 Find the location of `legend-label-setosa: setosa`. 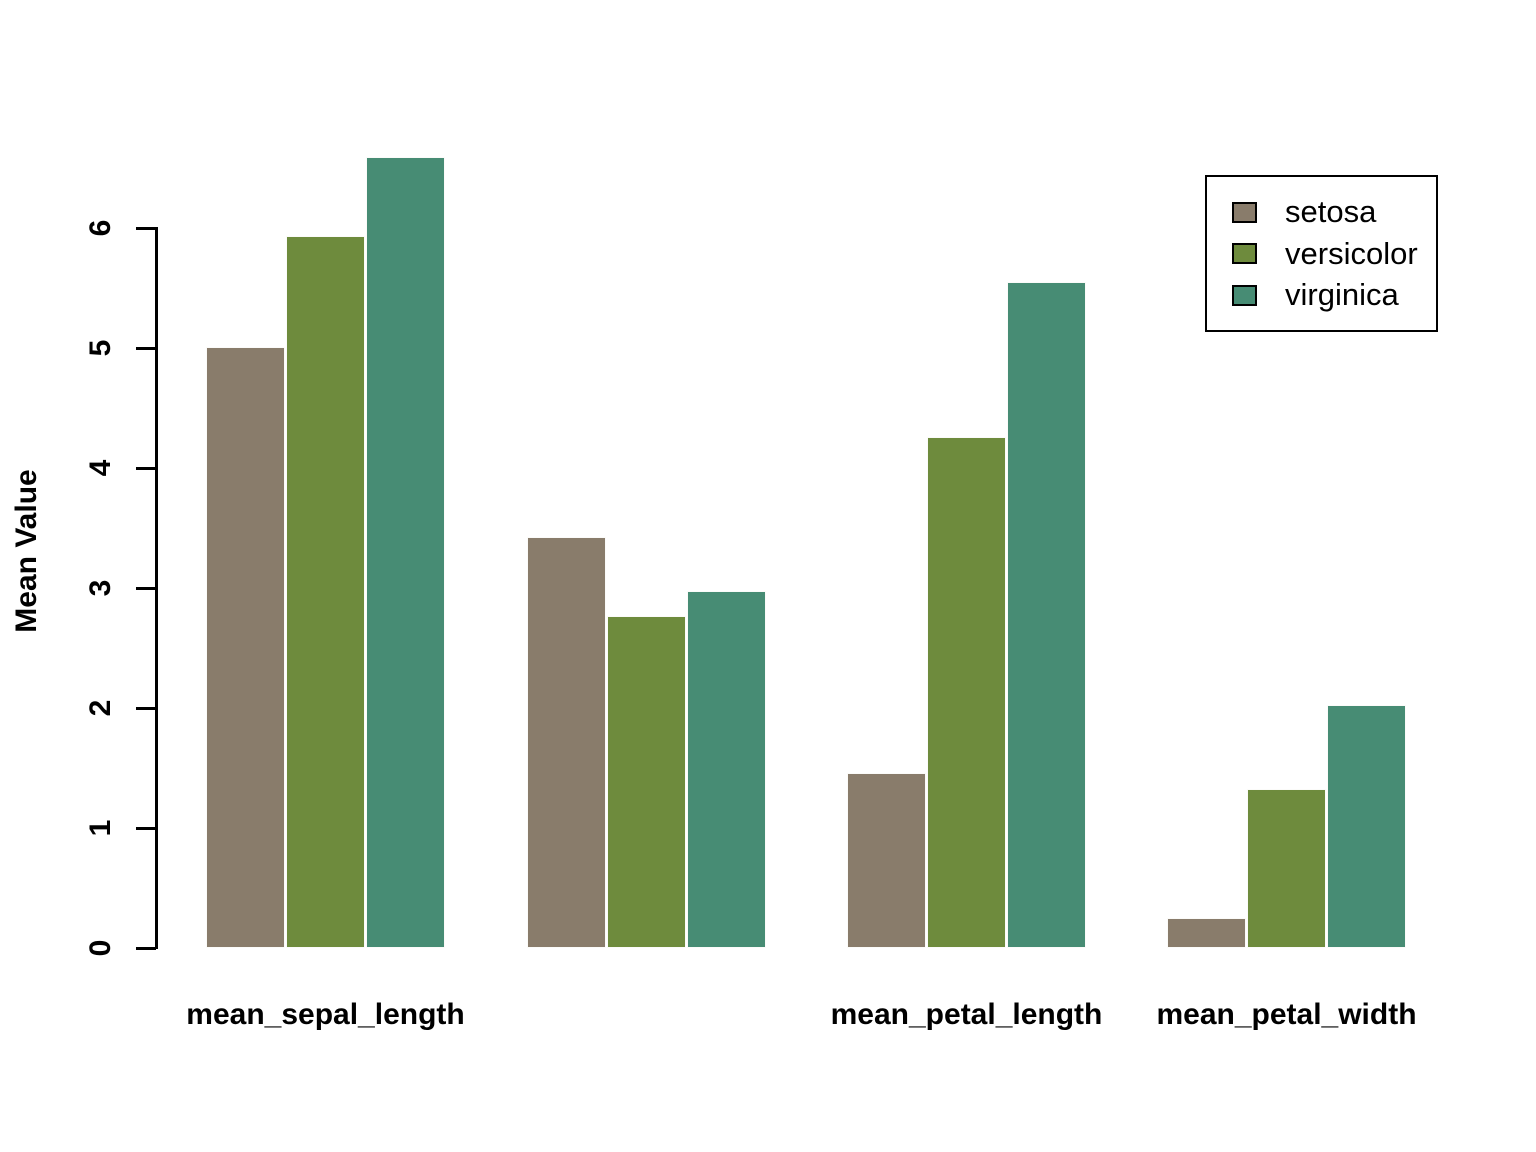

legend-label-setosa: setosa is located at coordinates (1331, 211).